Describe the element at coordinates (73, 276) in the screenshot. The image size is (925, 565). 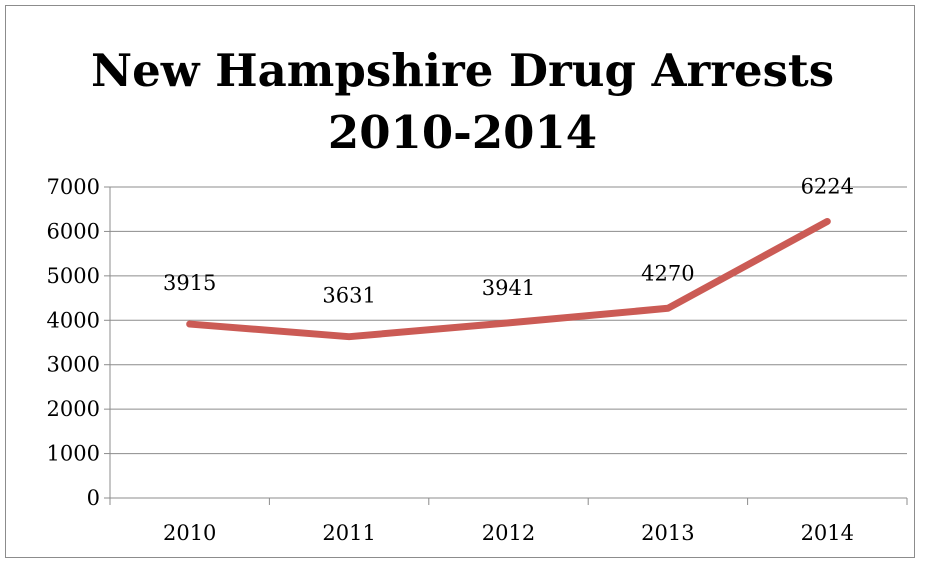
I see `y-tick-label: 5000` at that location.